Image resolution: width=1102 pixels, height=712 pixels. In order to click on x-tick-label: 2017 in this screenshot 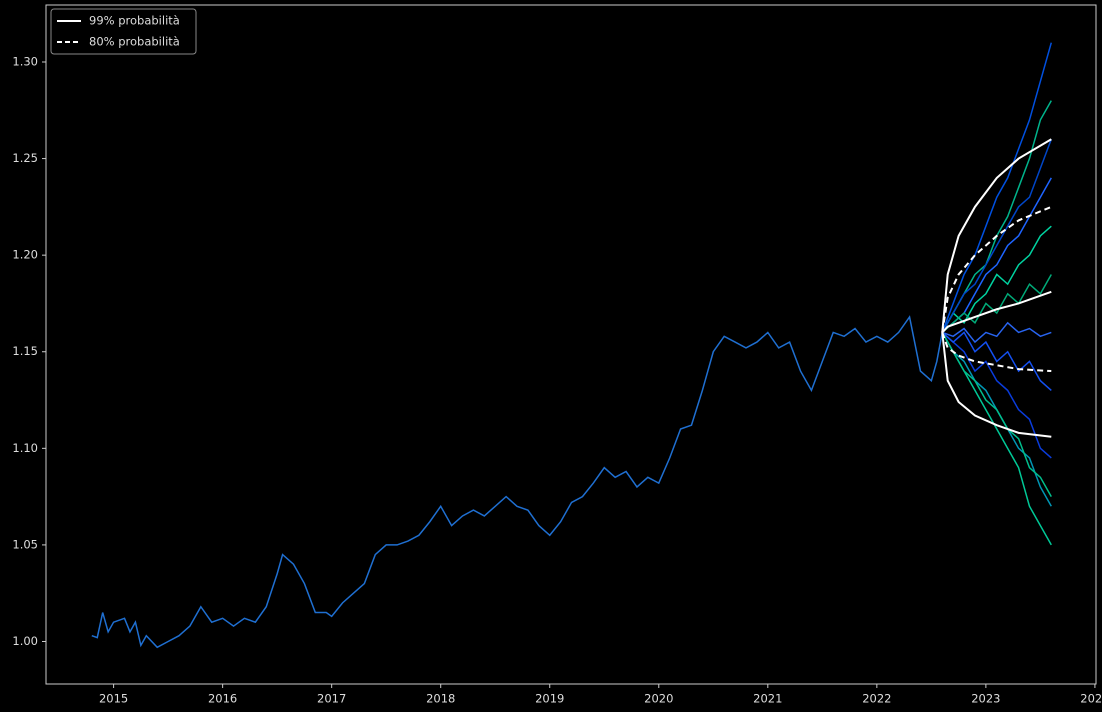, I will do `click(331, 699)`.